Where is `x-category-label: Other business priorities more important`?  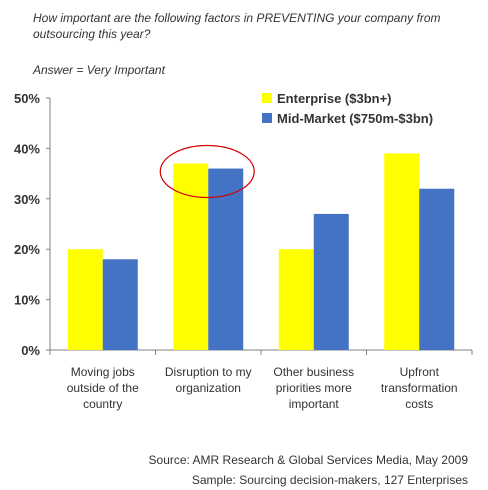
x-category-label: Other business priorities more important is located at coordinates (314, 388).